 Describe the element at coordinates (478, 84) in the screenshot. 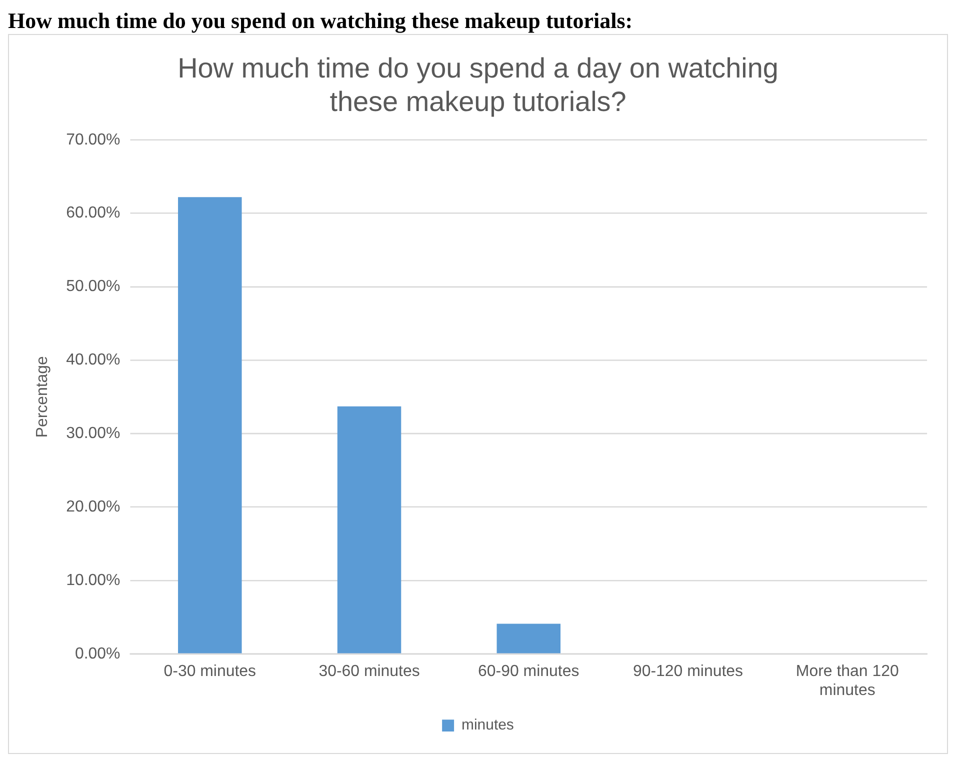

I see `chart-title: How much time do you spend a day on watching these makeup tutorials?` at that location.